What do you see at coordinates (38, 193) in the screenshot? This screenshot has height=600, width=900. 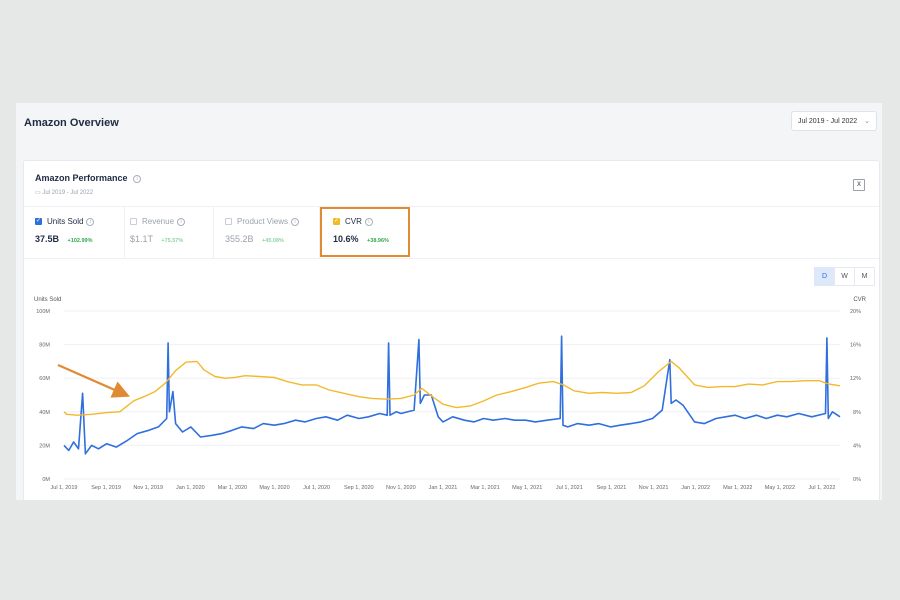 I see `calendar-icon: ▭` at bounding box center [38, 193].